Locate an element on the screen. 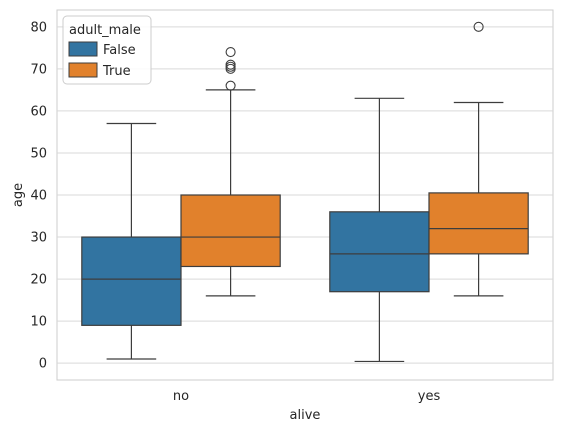  y-tick-label: 20 is located at coordinates (38, 280).